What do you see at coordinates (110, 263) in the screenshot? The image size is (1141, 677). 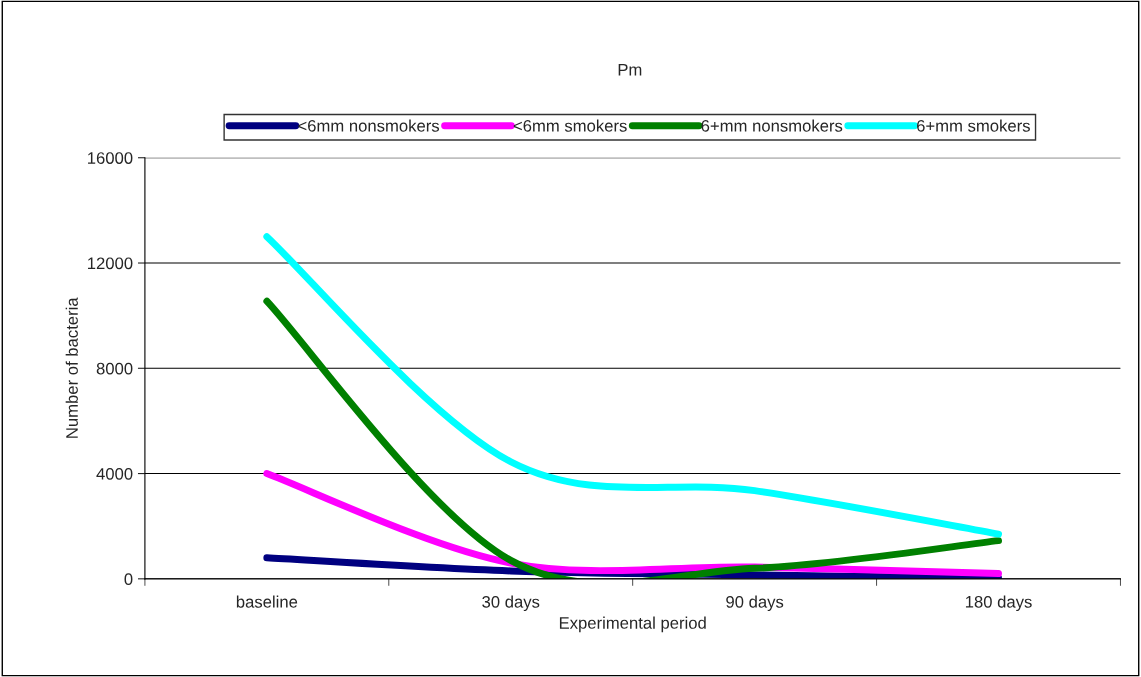 I see `y-tick-label: 12000` at bounding box center [110, 263].